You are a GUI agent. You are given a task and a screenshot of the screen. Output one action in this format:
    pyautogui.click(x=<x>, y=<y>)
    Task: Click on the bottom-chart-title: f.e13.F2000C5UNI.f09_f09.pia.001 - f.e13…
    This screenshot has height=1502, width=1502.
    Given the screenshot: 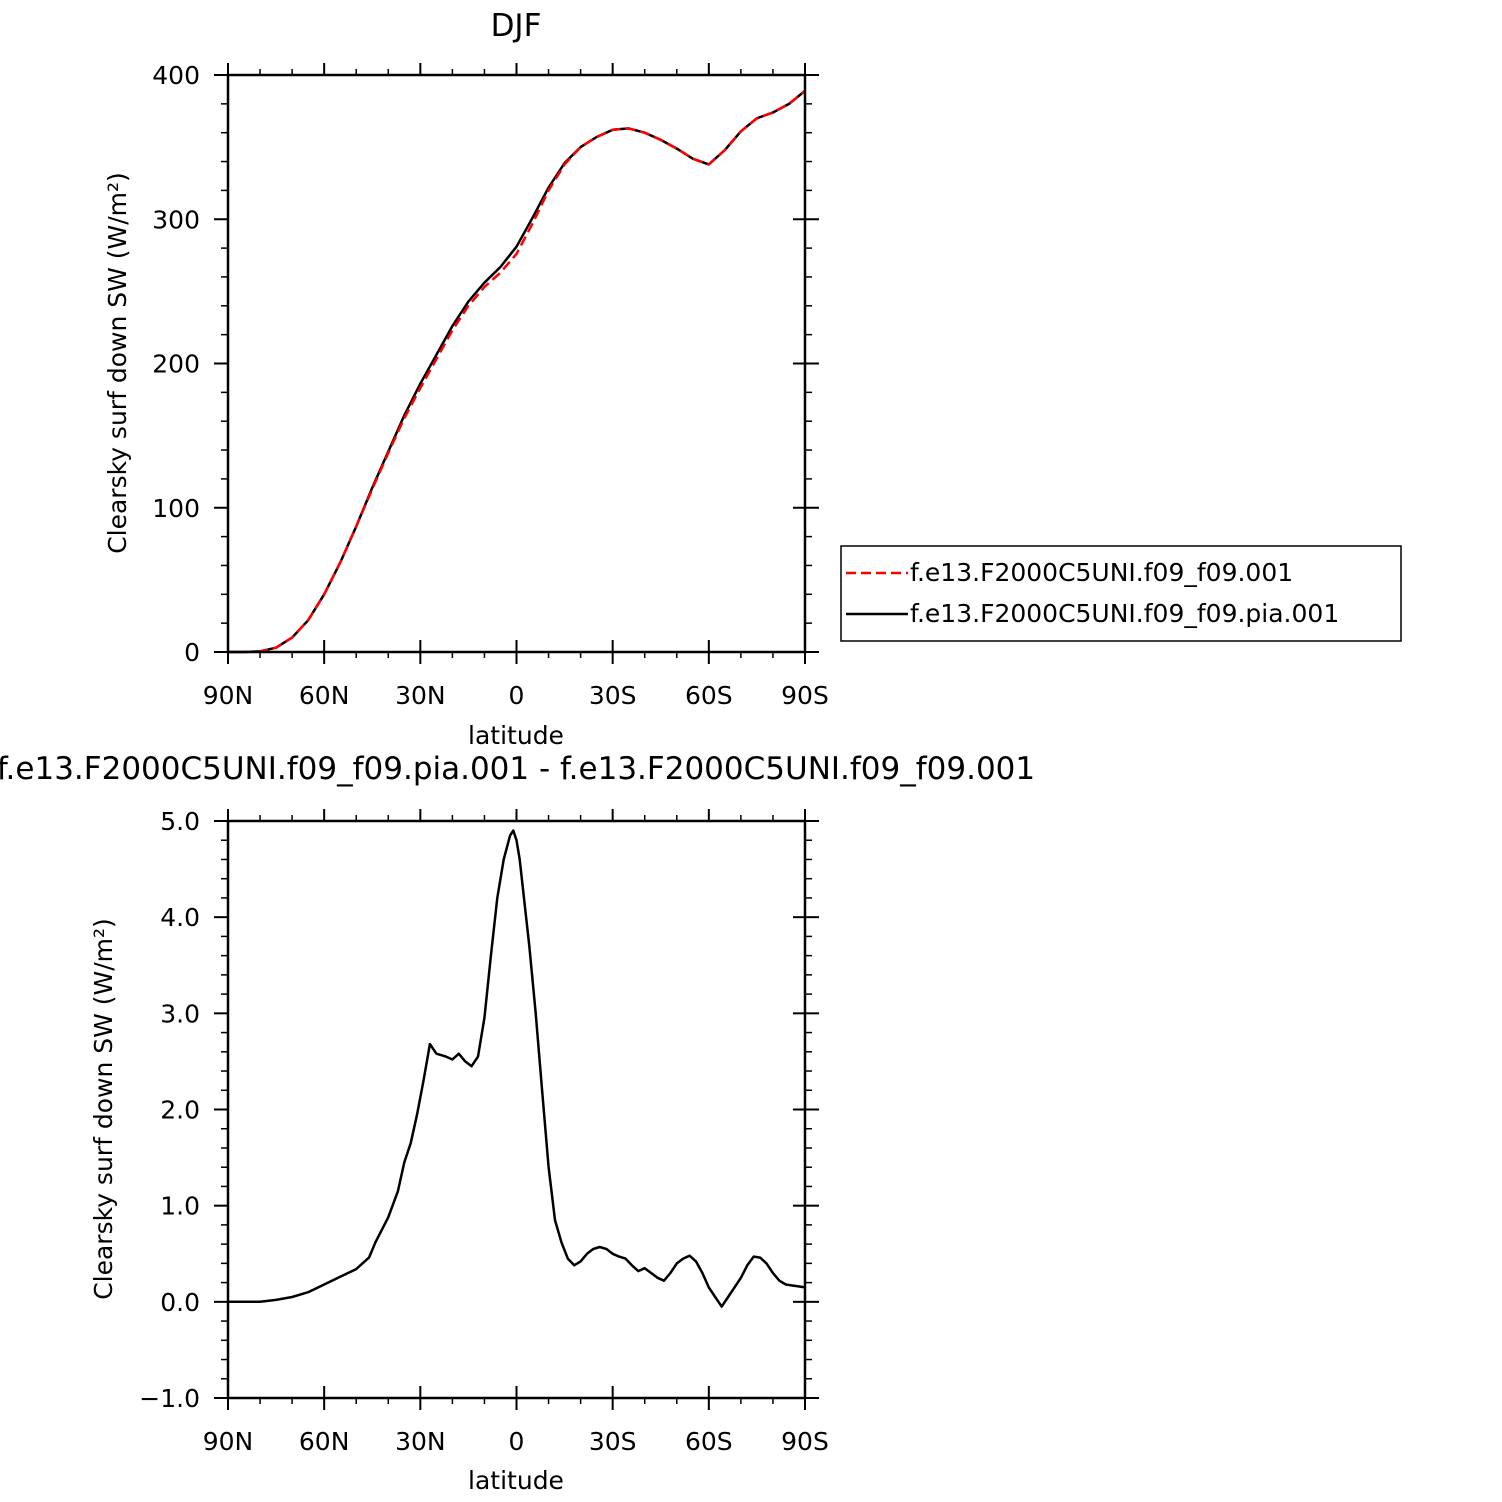 What is the action you would take?
    pyautogui.click(x=517, y=769)
    